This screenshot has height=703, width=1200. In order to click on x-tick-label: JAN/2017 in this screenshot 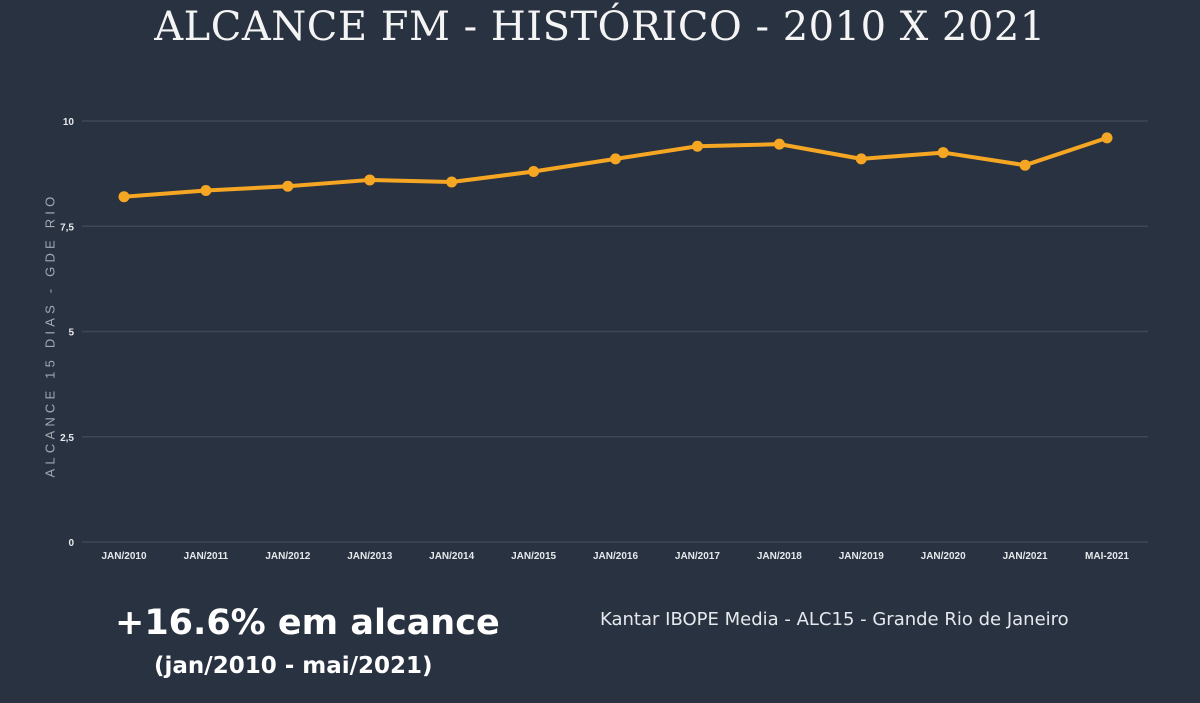, I will do `click(697, 556)`.